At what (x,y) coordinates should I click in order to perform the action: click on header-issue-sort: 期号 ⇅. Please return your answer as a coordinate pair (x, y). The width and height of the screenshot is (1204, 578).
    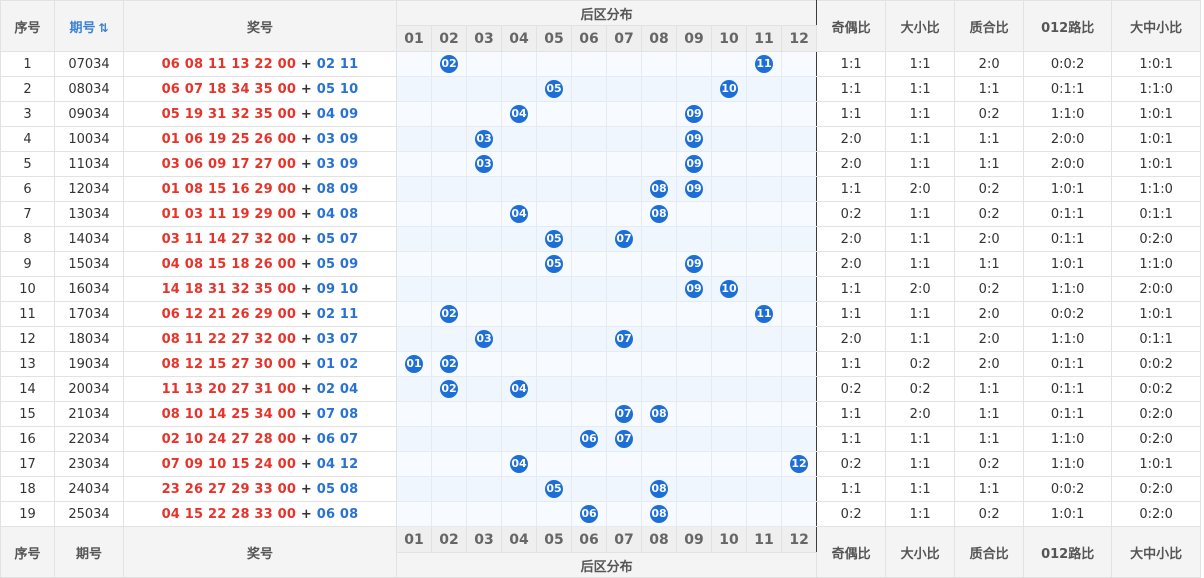
    Looking at the image, I should click on (89, 26).